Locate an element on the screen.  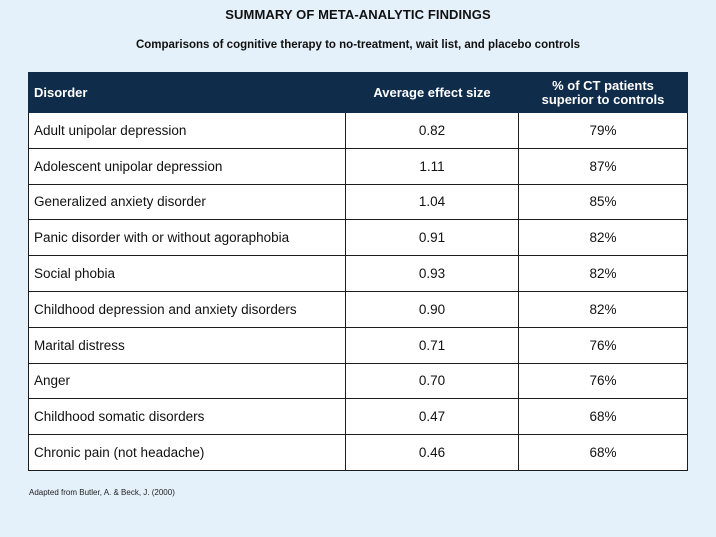
effect-size-cell: 0.71 is located at coordinates (432, 345).